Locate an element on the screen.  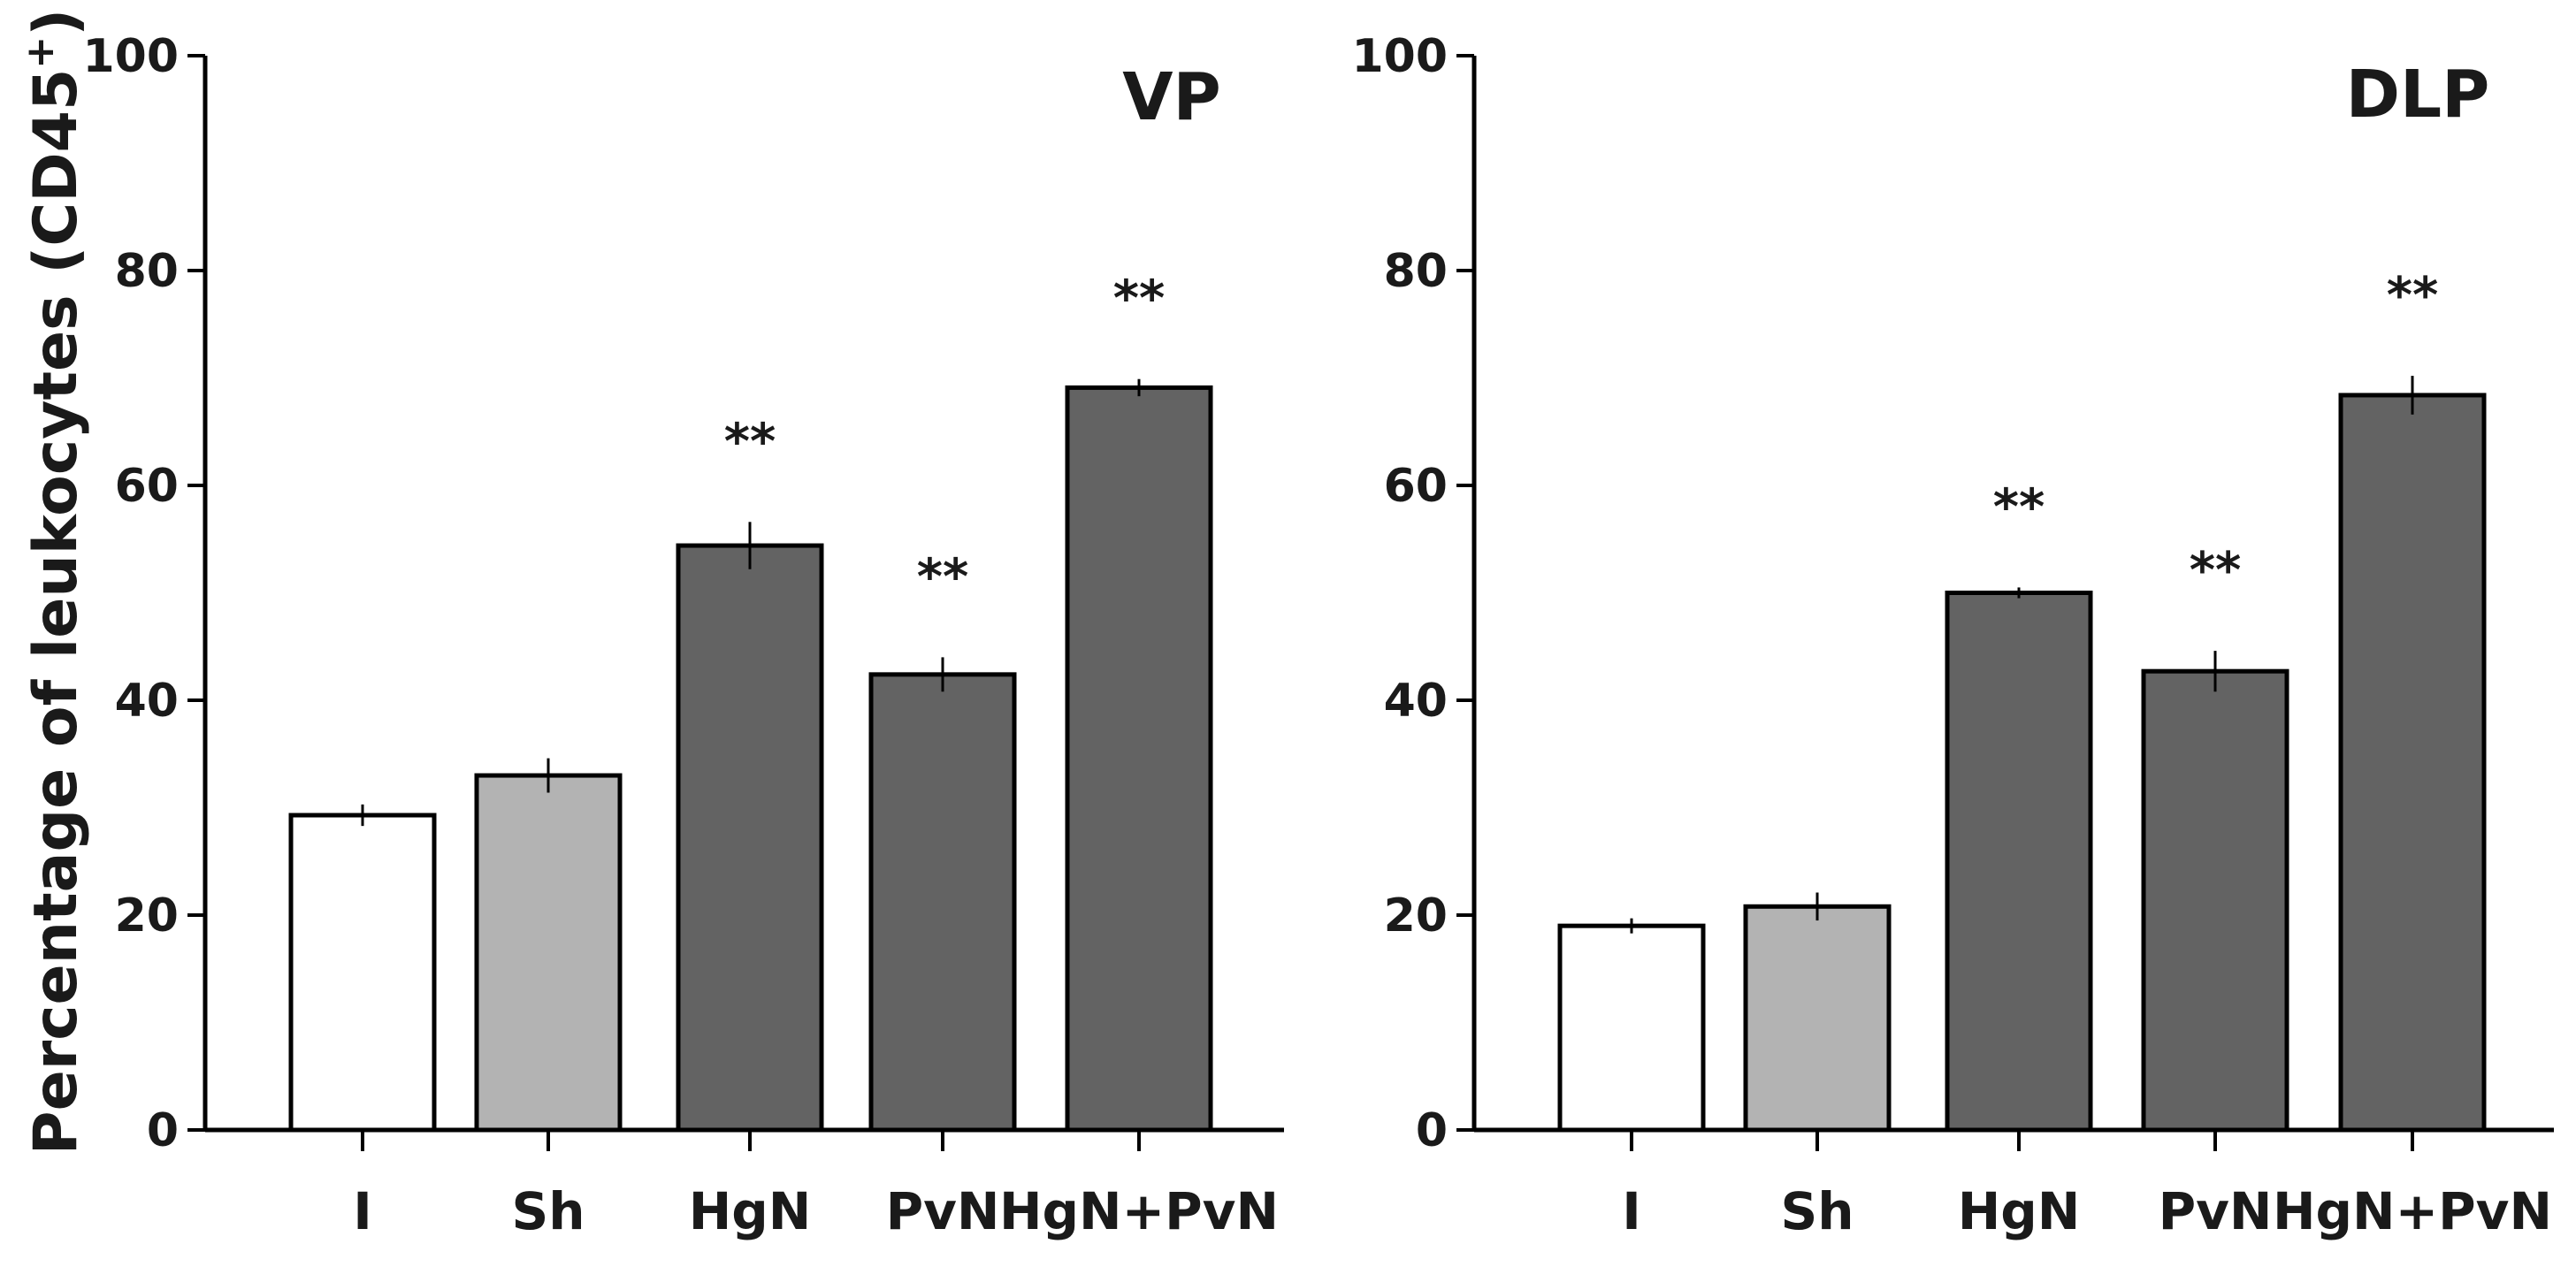
y-axis-label: Percentage of leukocytes (CD45+) is located at coordinates (55, 583).